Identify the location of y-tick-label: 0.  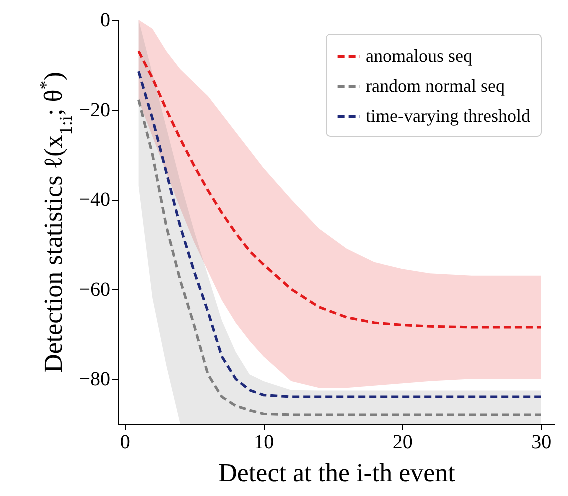
(105, 21).